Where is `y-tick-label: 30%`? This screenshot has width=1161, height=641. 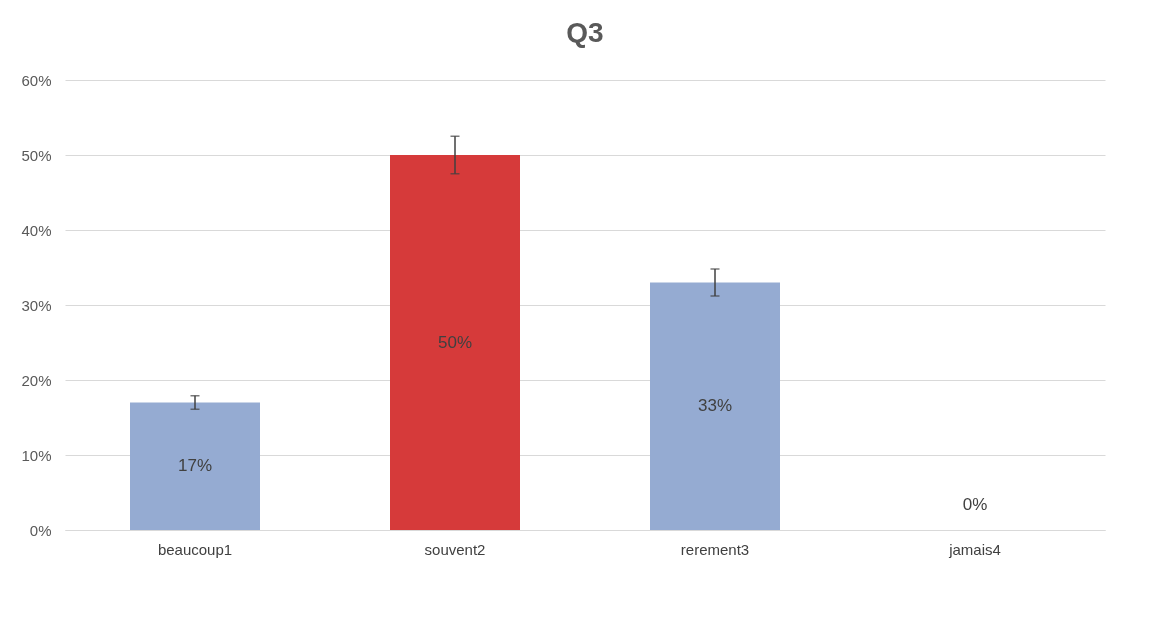
y-tick-label: 30% is located at coordinates (36, 305).